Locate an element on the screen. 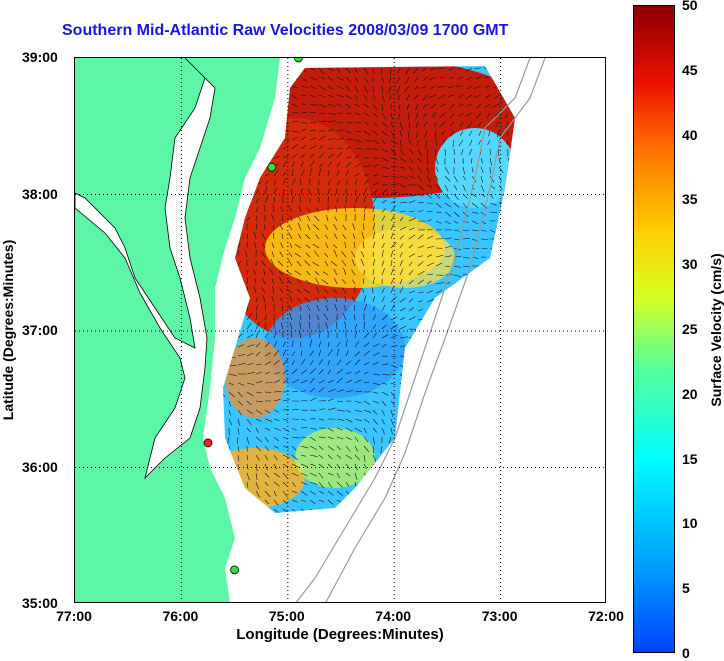  x-tick-label: 72:00 is located at coordinates (606, 616).